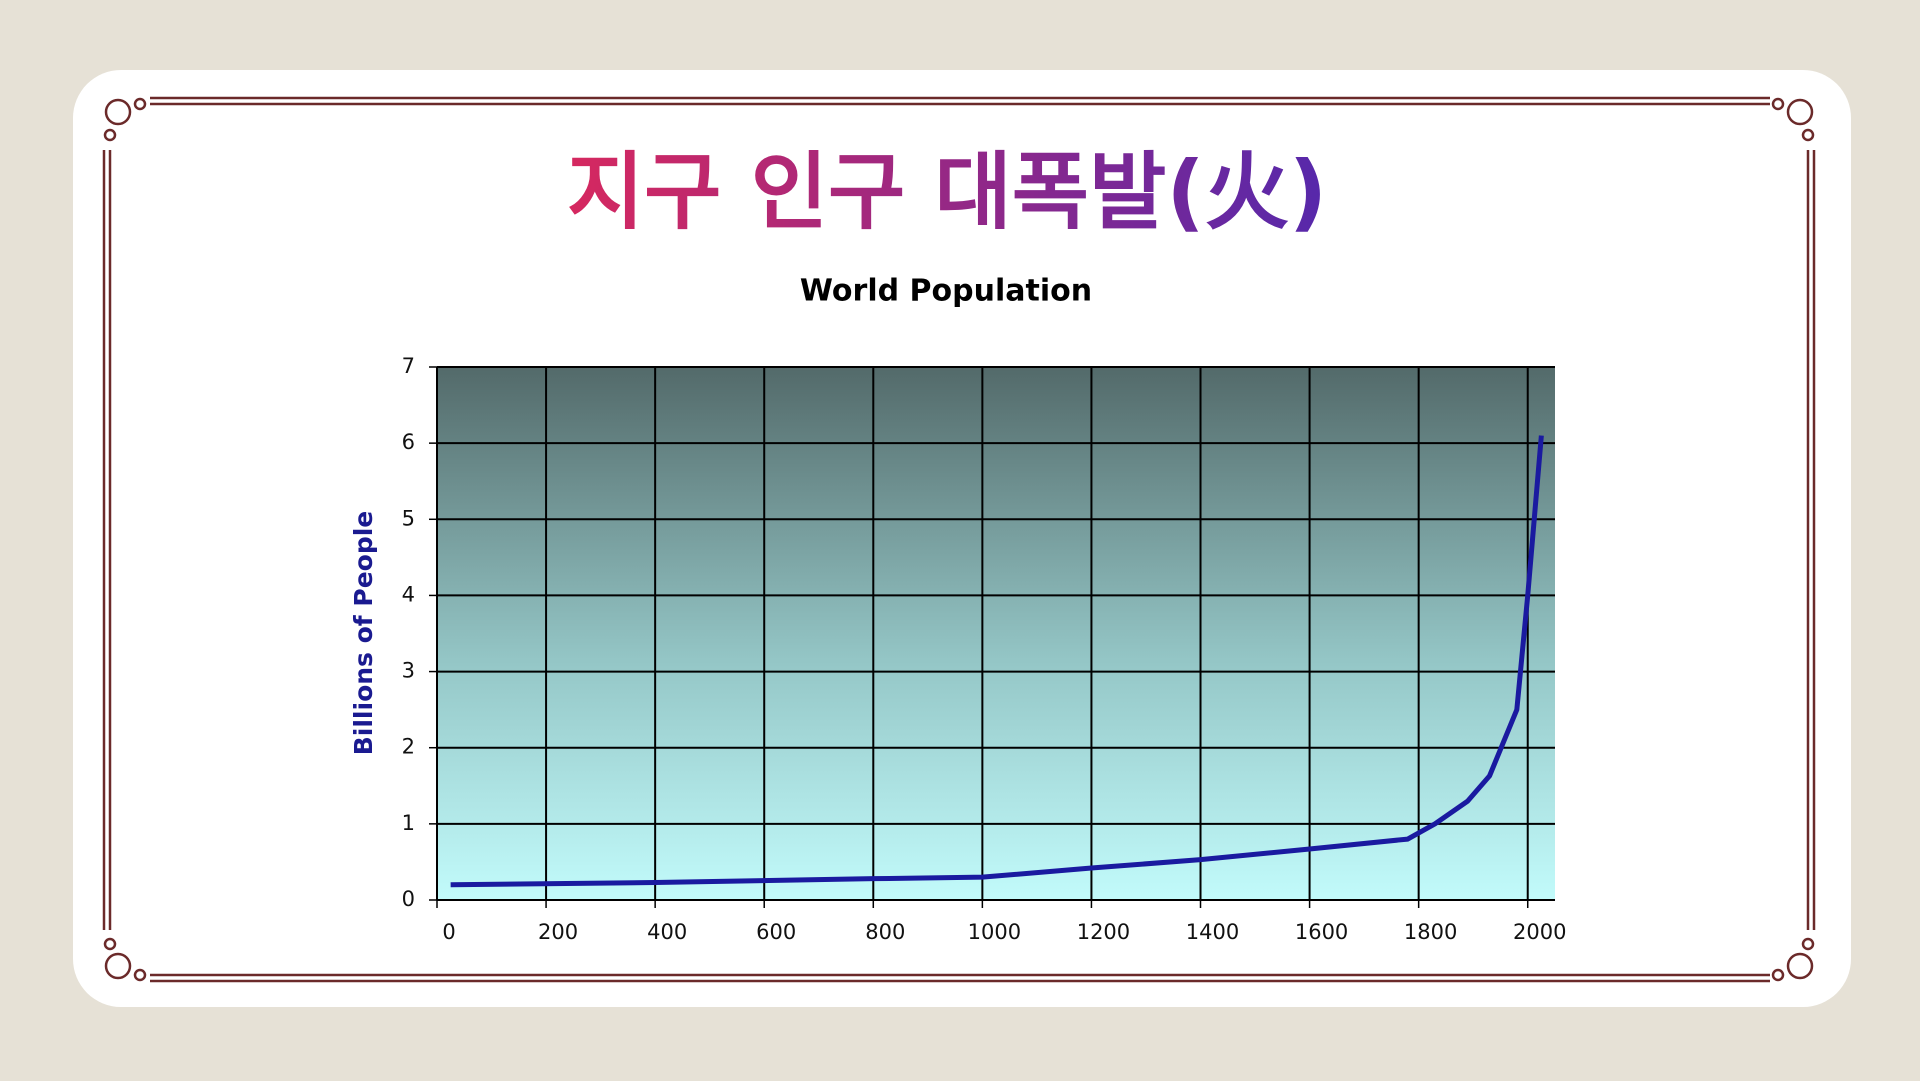 The width and height of the screenshot is (1920, 1081). I want to click on y-tick-label: 2, so click(408, 747).